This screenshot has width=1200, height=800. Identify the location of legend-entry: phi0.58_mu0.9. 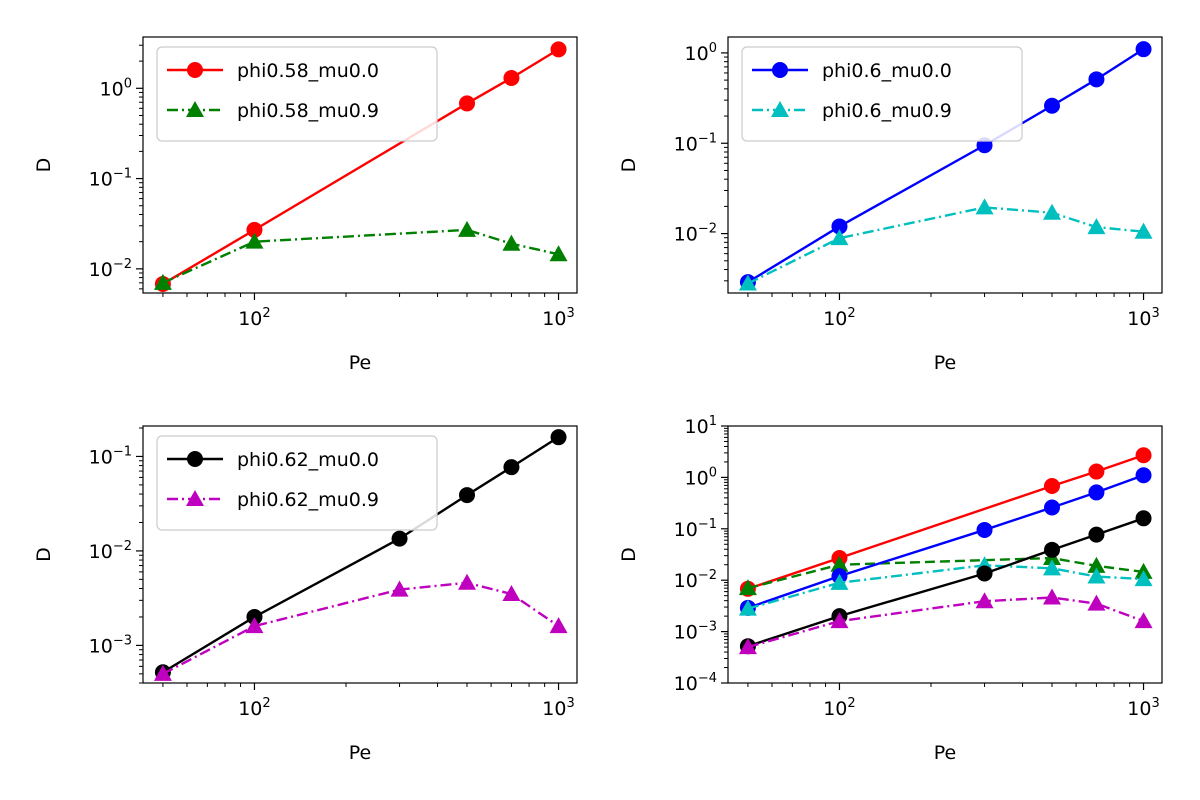
(273, 111).